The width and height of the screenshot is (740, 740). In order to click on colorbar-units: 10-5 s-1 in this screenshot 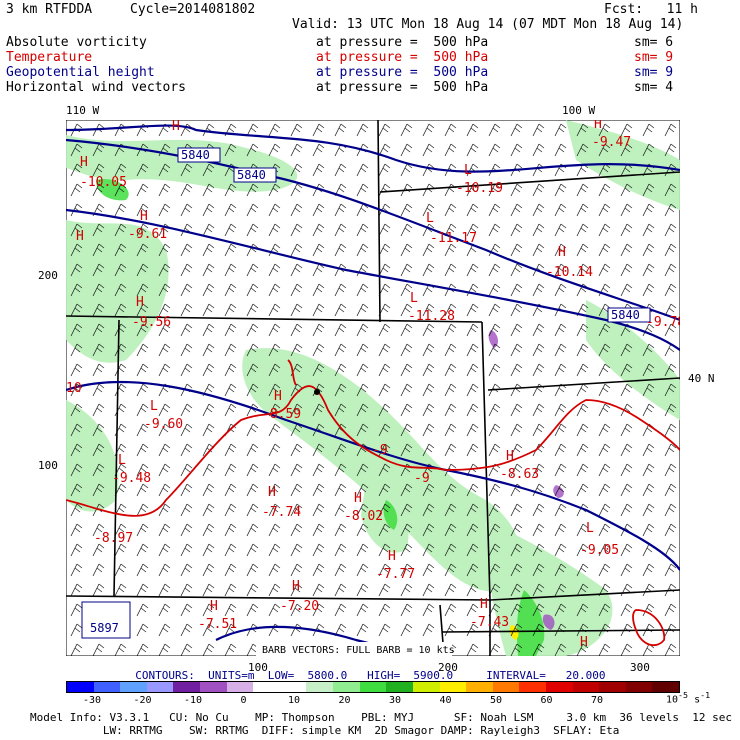, I will do `click(688, 698)`.